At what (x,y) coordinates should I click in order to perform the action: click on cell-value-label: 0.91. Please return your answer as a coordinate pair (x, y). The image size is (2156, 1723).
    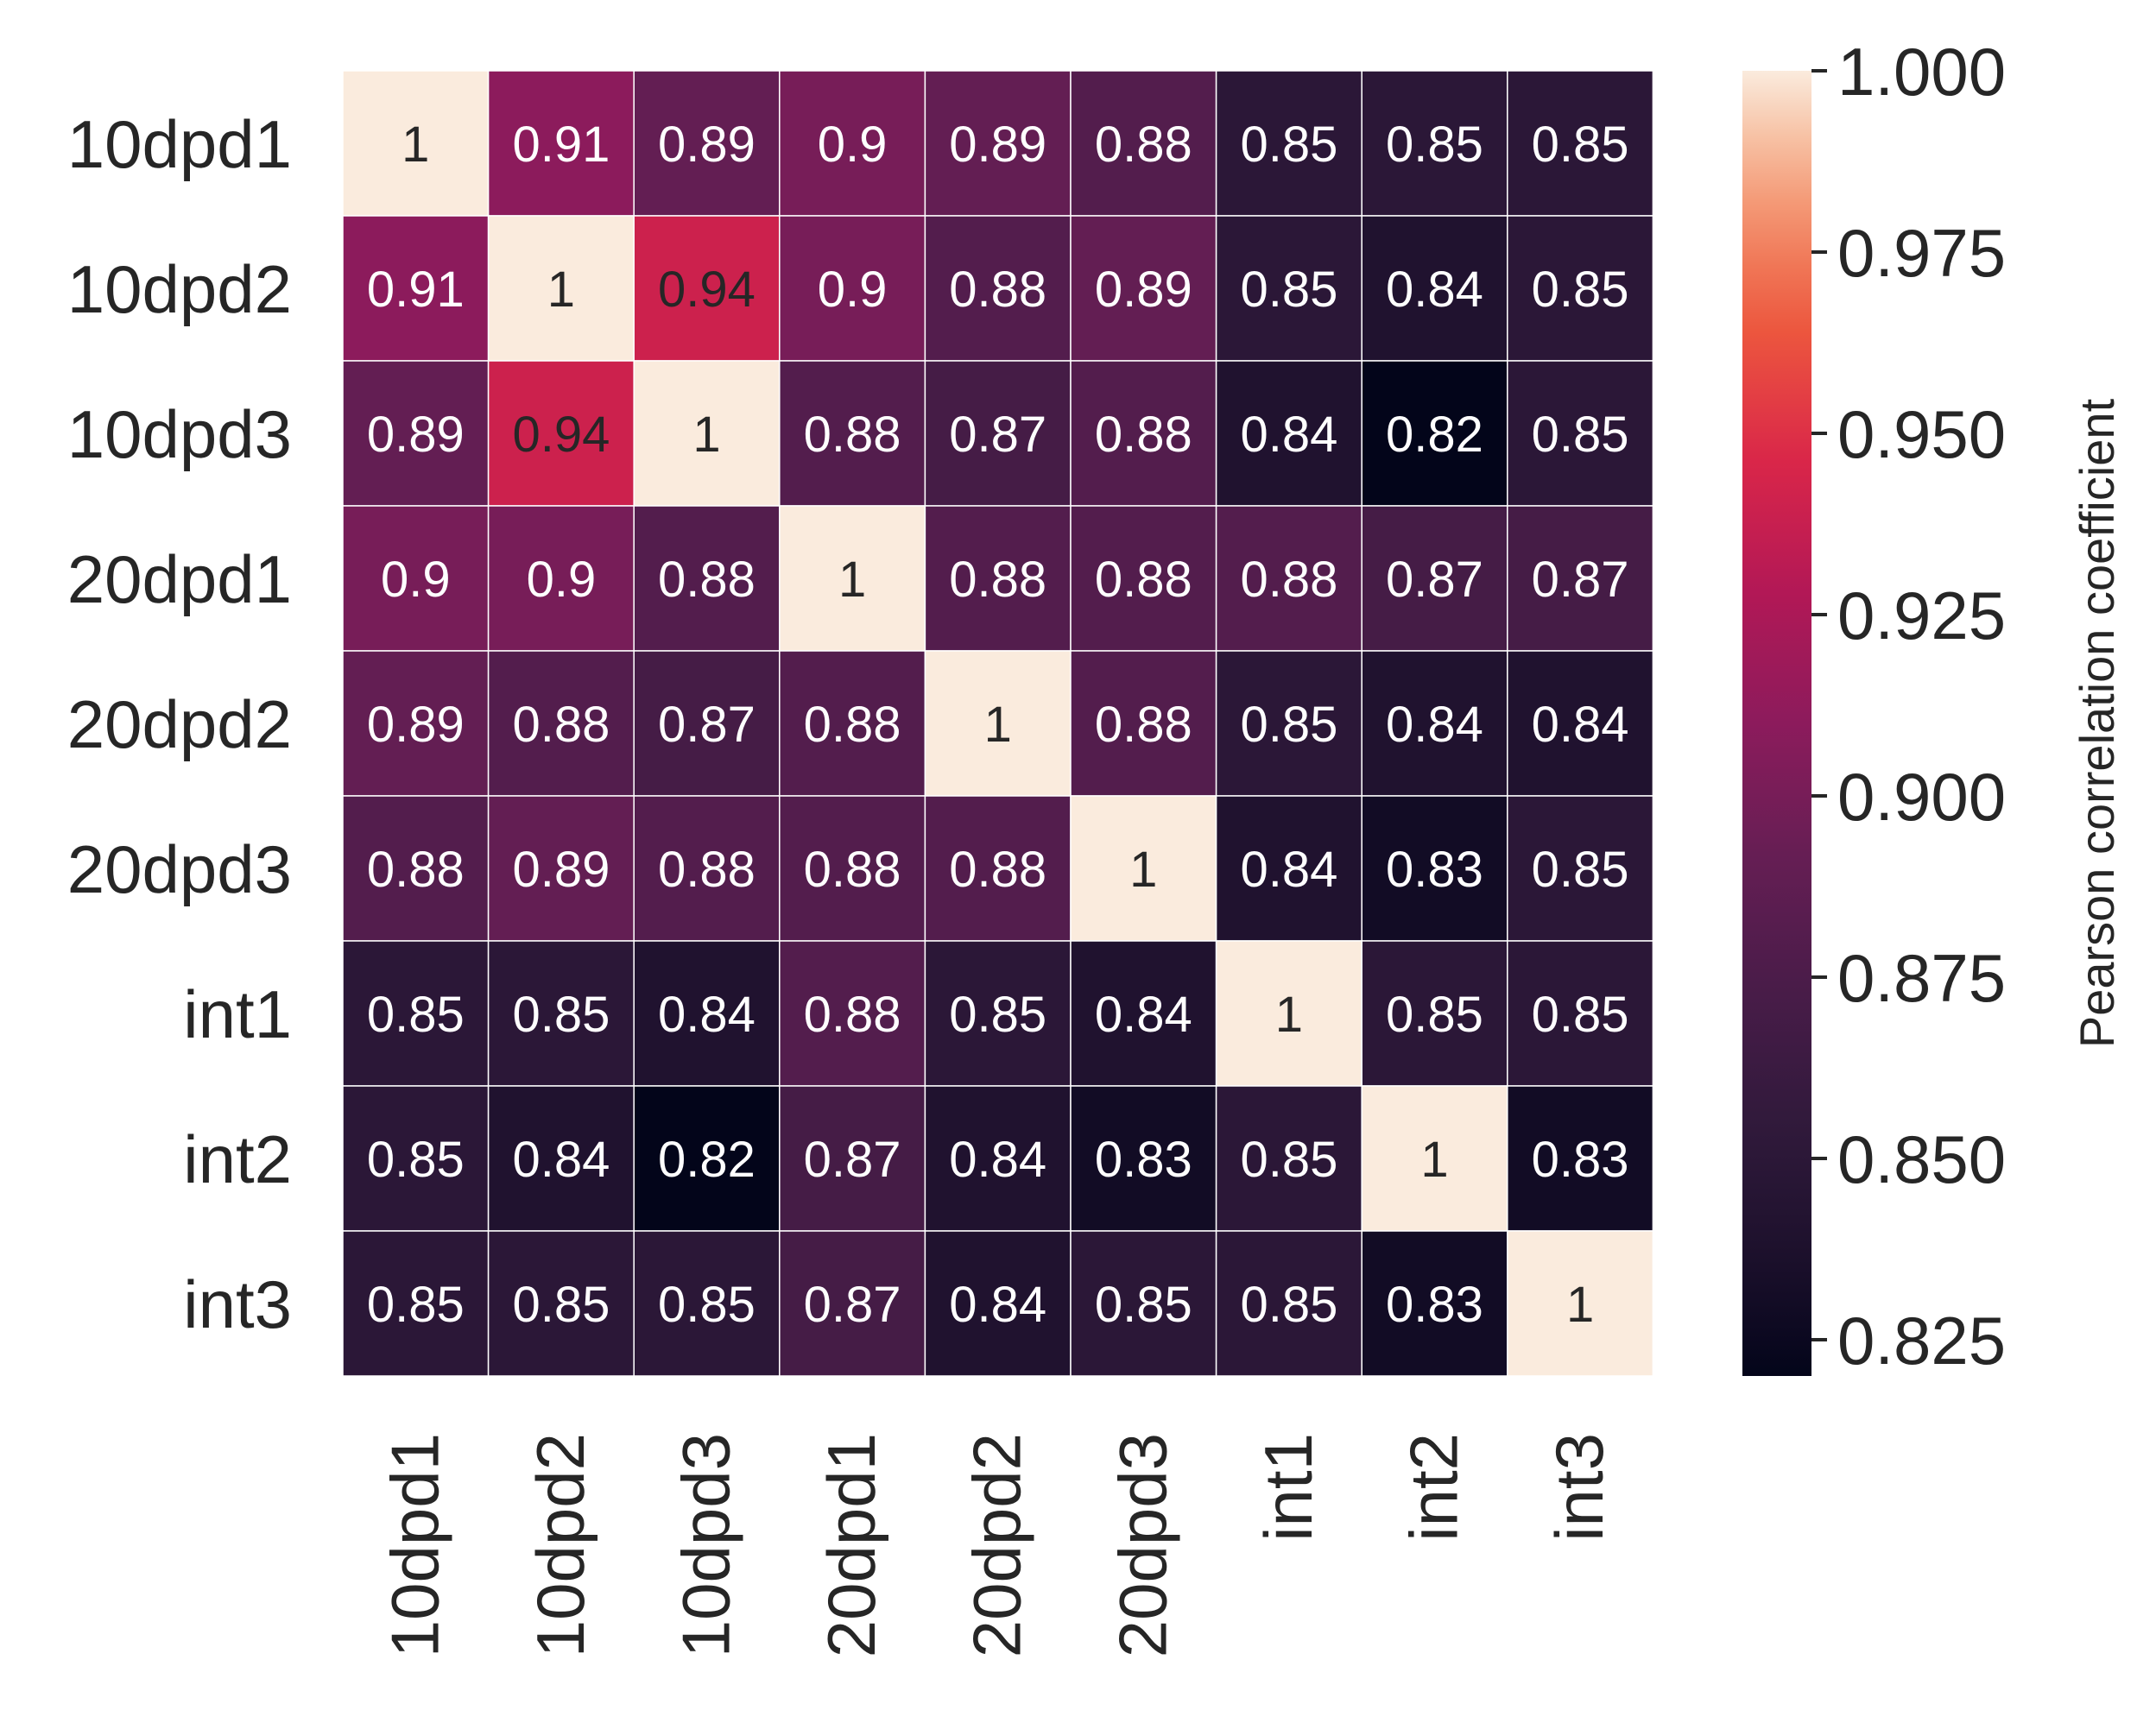
    Looking at the image, I should click on (561, 145).